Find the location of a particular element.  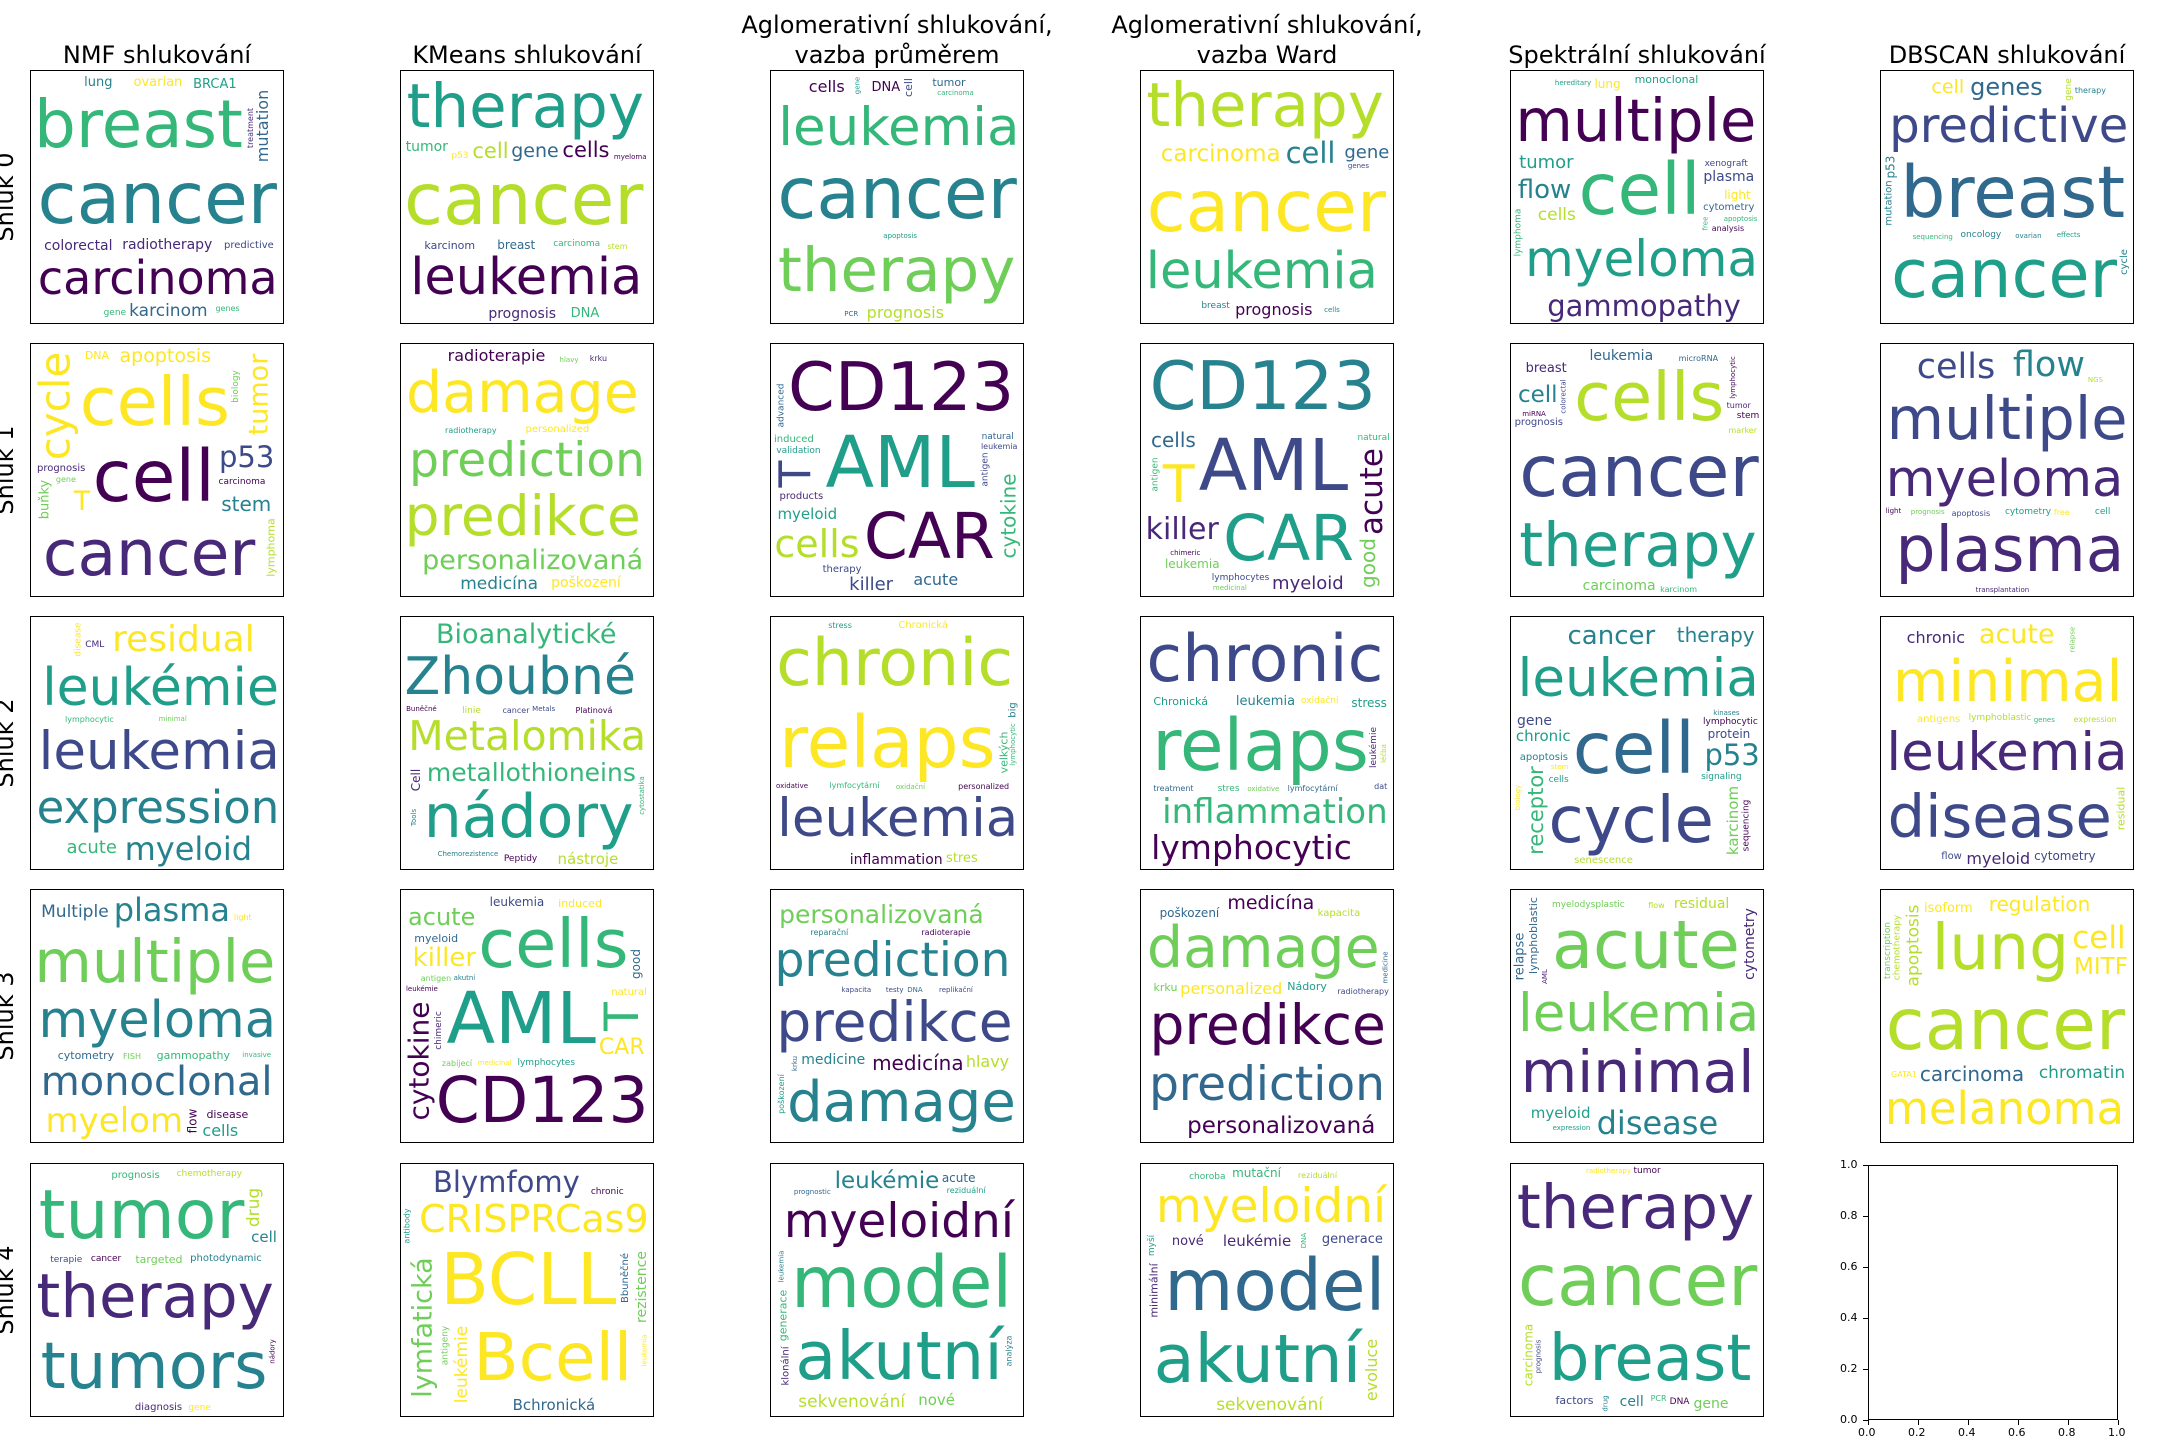

cloud-word: CAR is located at coordinates (1289, 538).